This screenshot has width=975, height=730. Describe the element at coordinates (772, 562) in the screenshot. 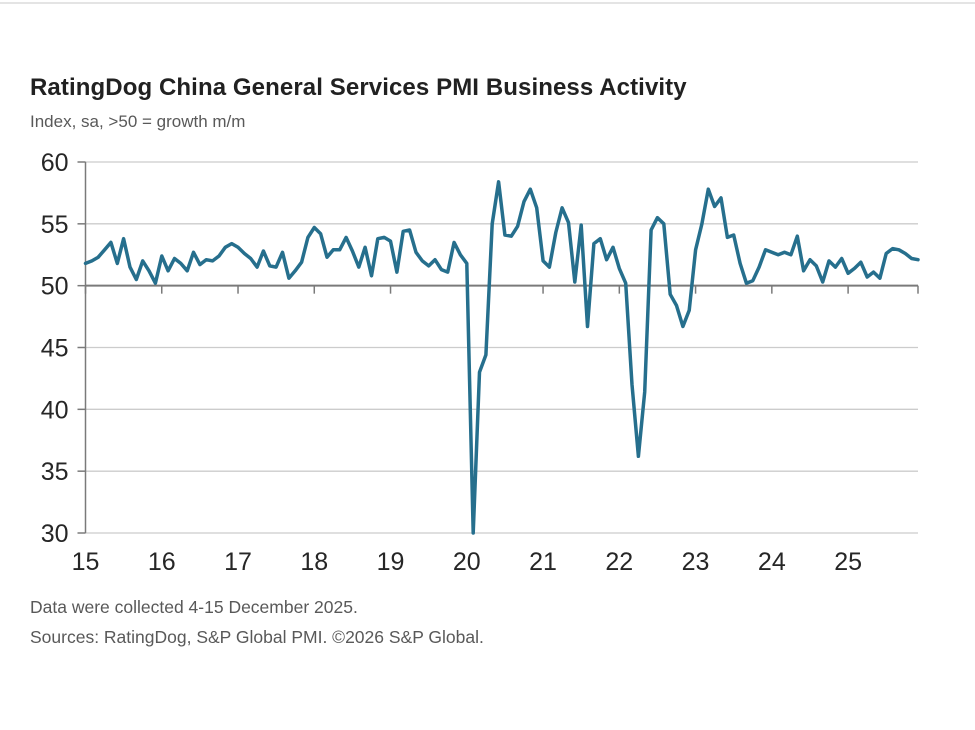

I see `x-tick-label-24: 24` at that location.